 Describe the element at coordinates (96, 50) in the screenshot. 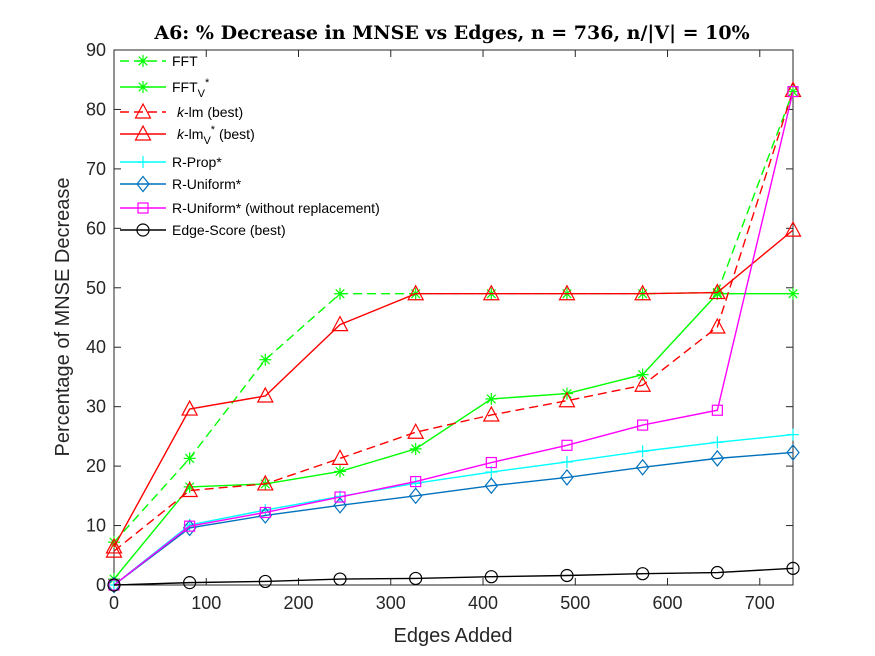

I see `y-tick-label: 90` at that location.